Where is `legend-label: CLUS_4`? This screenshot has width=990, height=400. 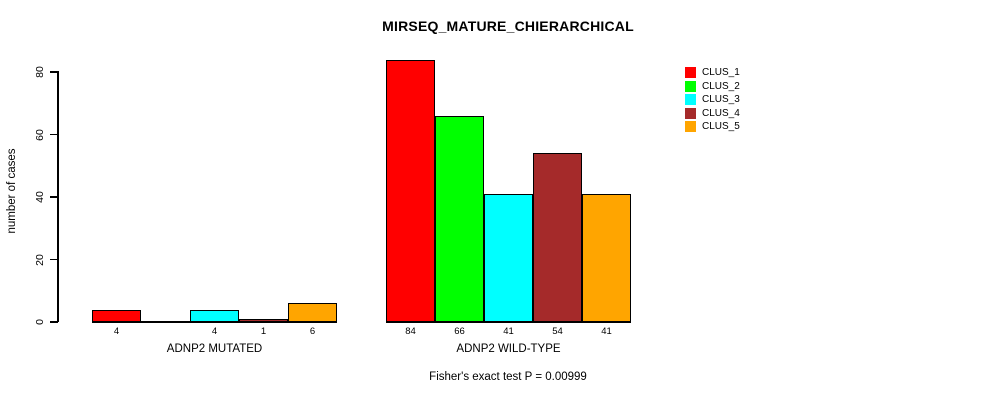
legend-label: CLUS_4 is located at coordinates (721, 113).